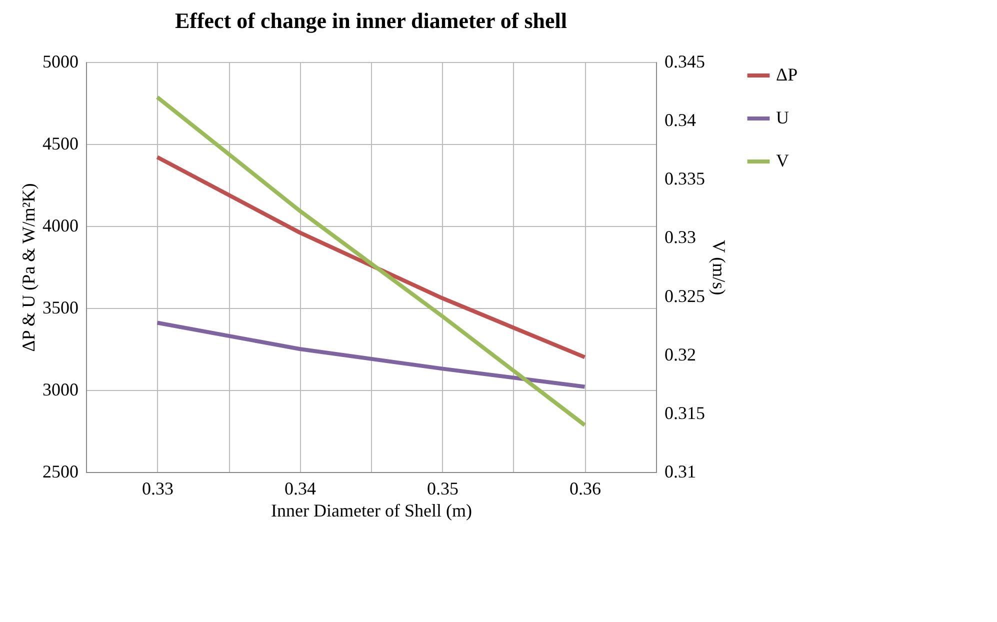 This screenshot has width=997, height=622. What do you see at coordinates (782, 160) in the screenshot?
I see `legend-label: V` at bounding box center [782, 160].